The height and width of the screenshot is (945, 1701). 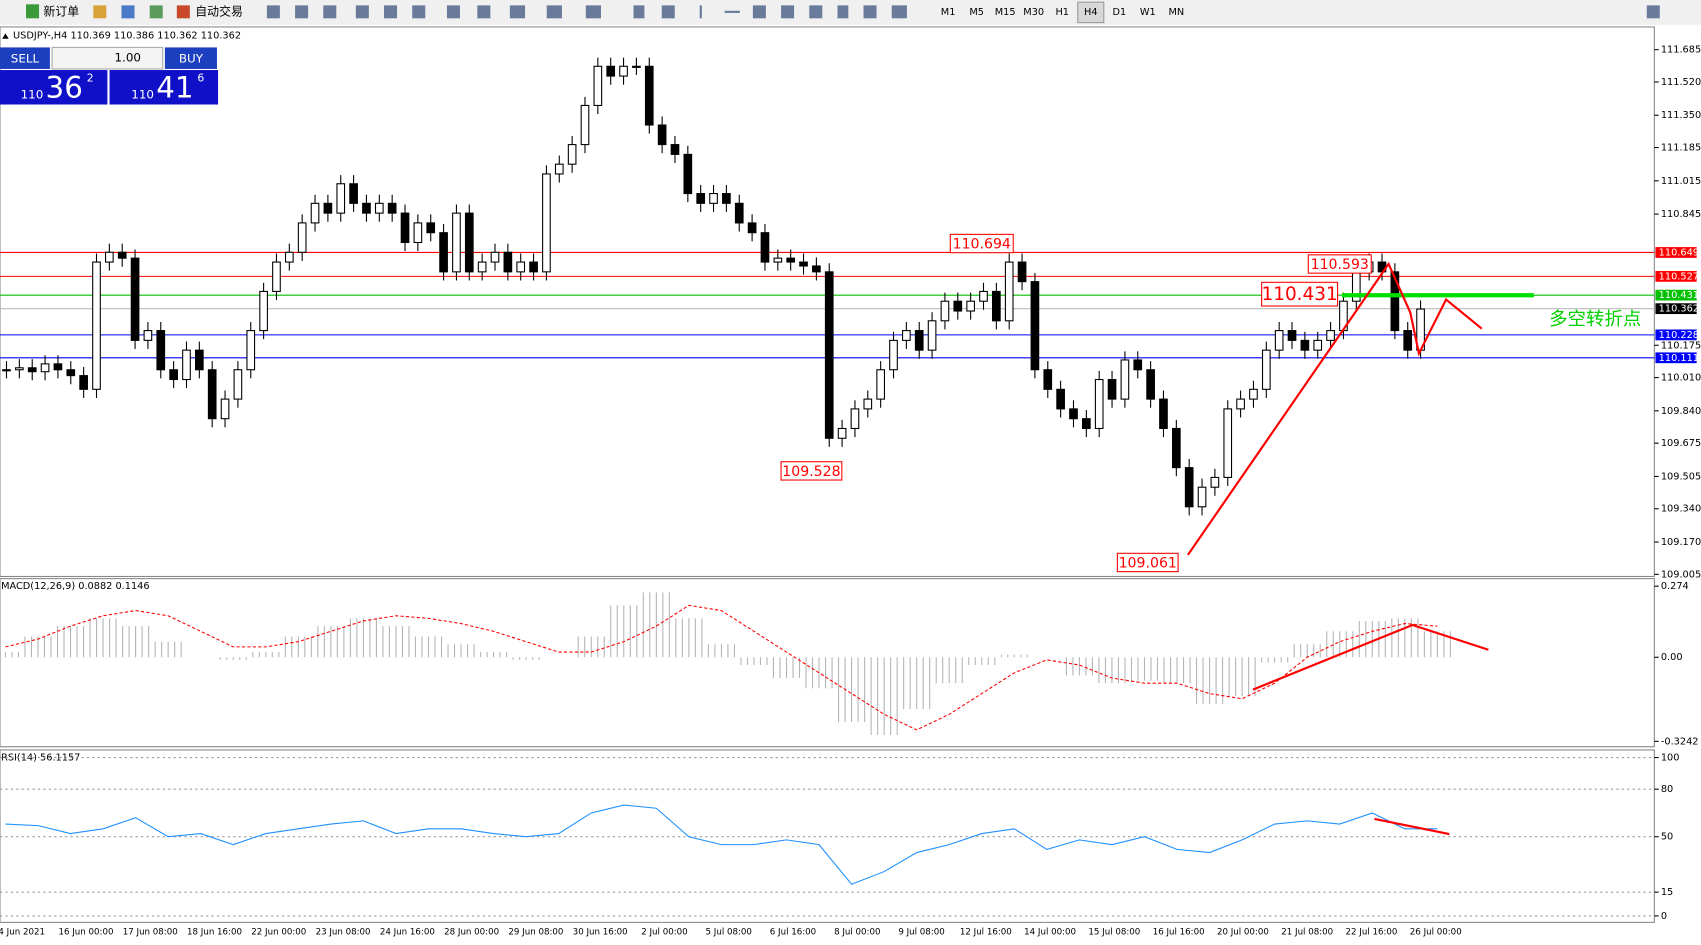 I want to click on timeframe: W1, so click(x=1148, y=12).